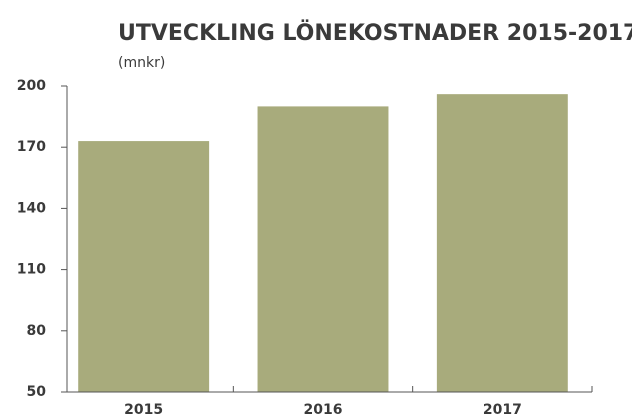  I want to click on chart-title: UTVECKLING LÖNEKOSTNADER 2015-2017, so click(375, 33).